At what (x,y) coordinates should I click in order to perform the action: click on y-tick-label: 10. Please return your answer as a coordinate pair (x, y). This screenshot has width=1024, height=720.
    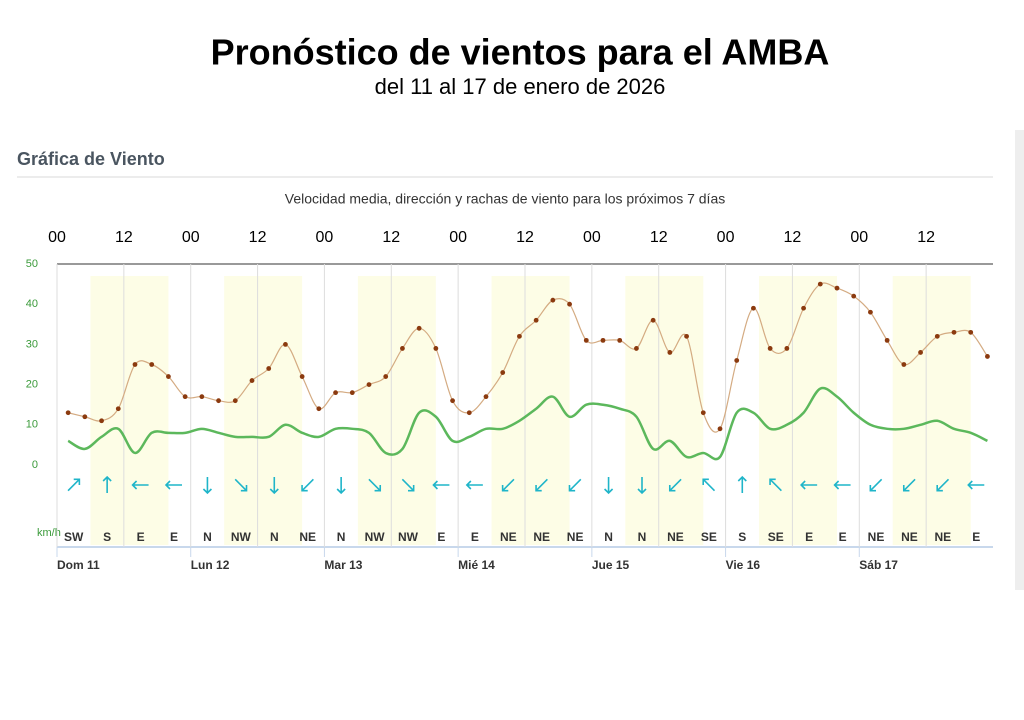
    Looking at the image, I should click on (32, 425).